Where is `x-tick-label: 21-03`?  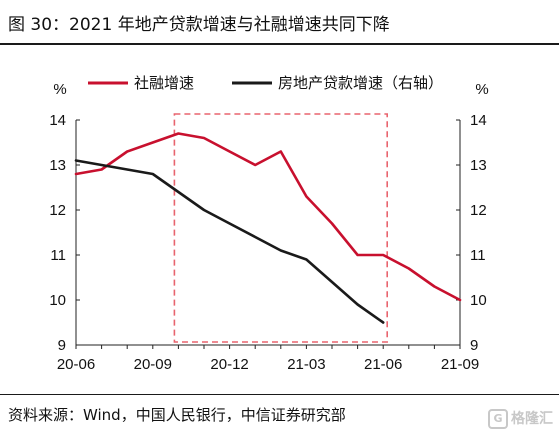 x-tick-label: 21-03 is located at coordinates (306, 364).